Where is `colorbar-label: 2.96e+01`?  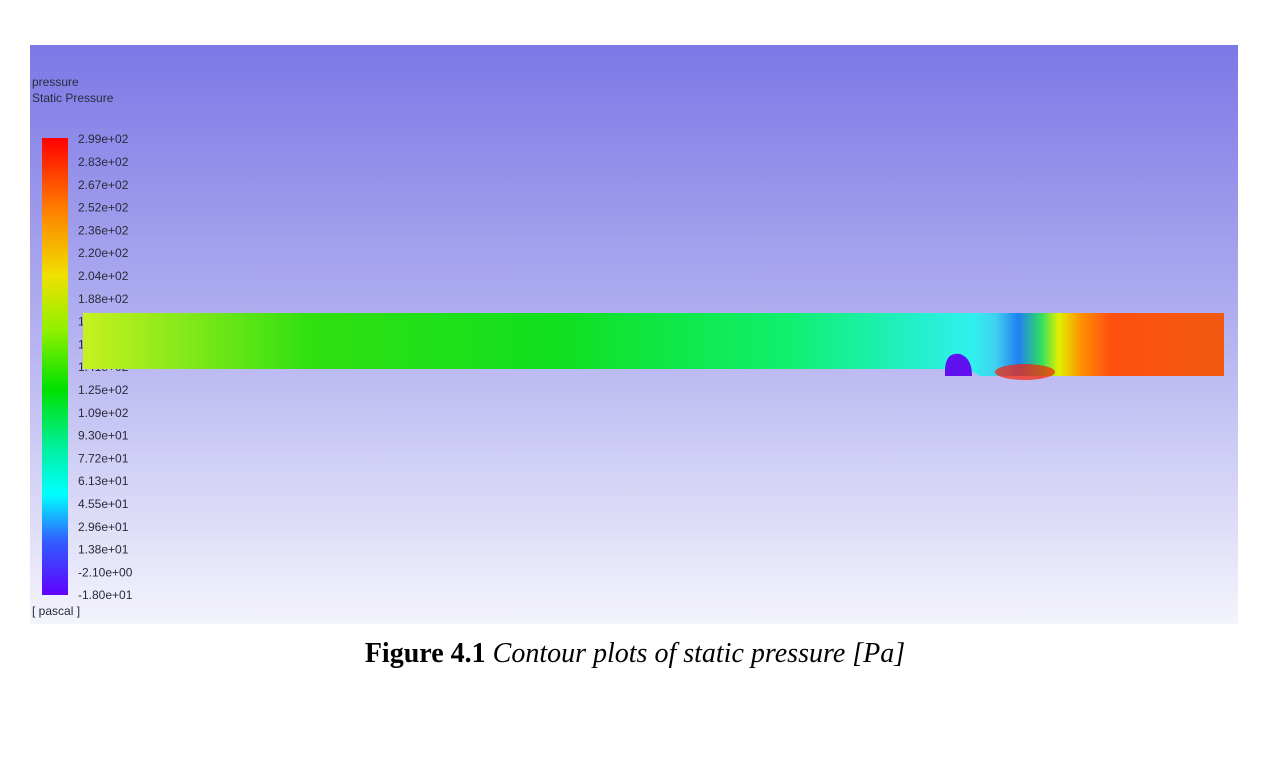
colorbar-label: 2.96e+01 is located at coordinates (103, 527).